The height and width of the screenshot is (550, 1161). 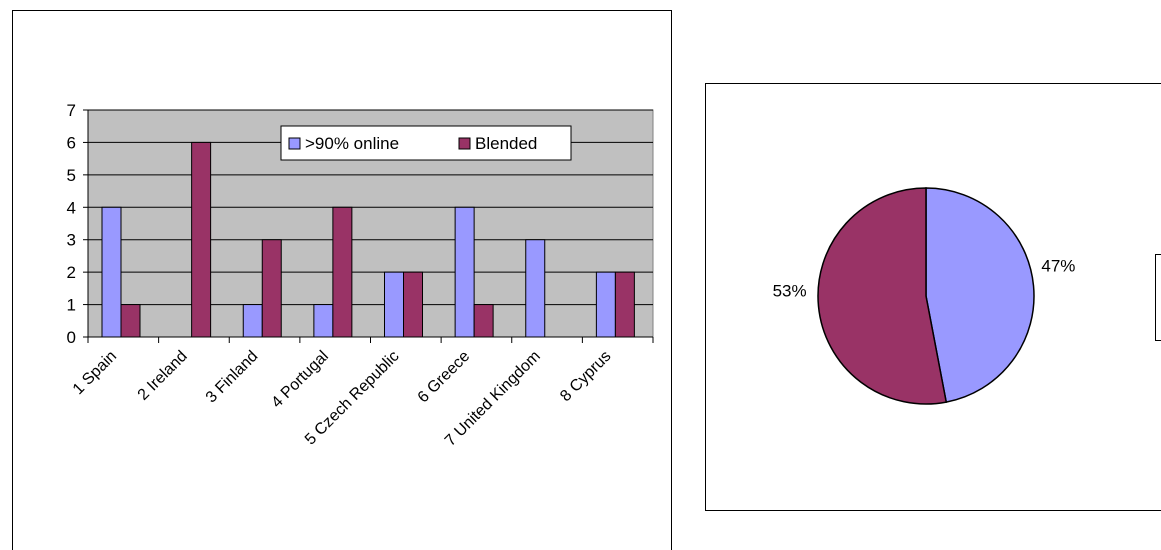 What do you see at coordinates (71, 175) in the screenshot?
I see `y-tick-label: 5` at bounding box center [71, 175].